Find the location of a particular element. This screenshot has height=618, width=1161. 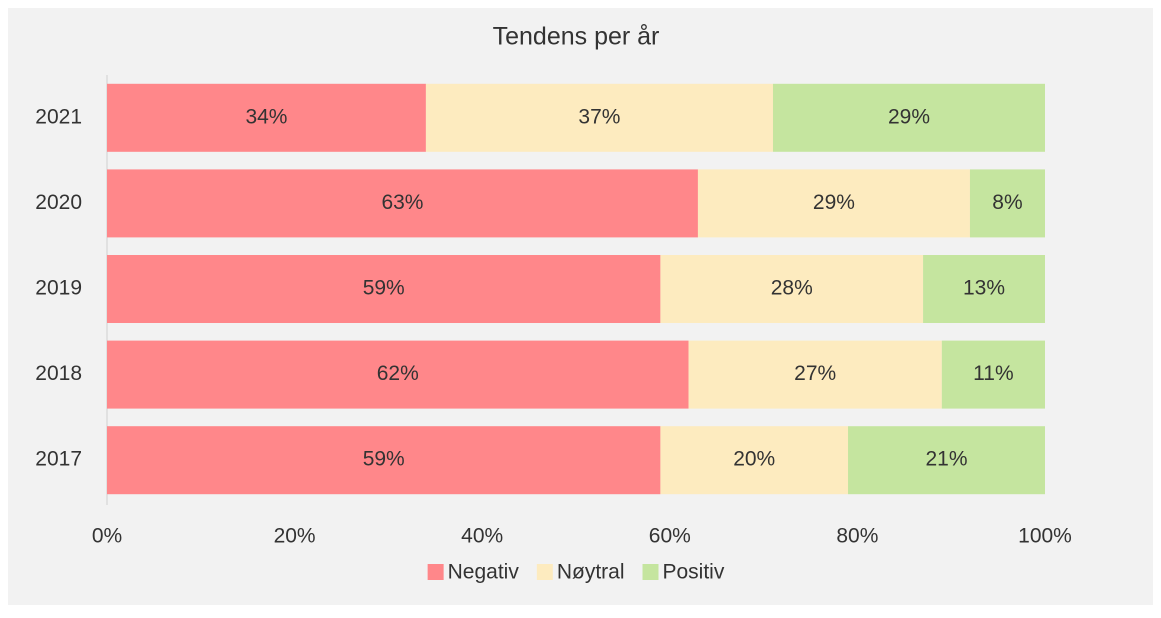

data-label: 28% is located at coordinates (792, 288).